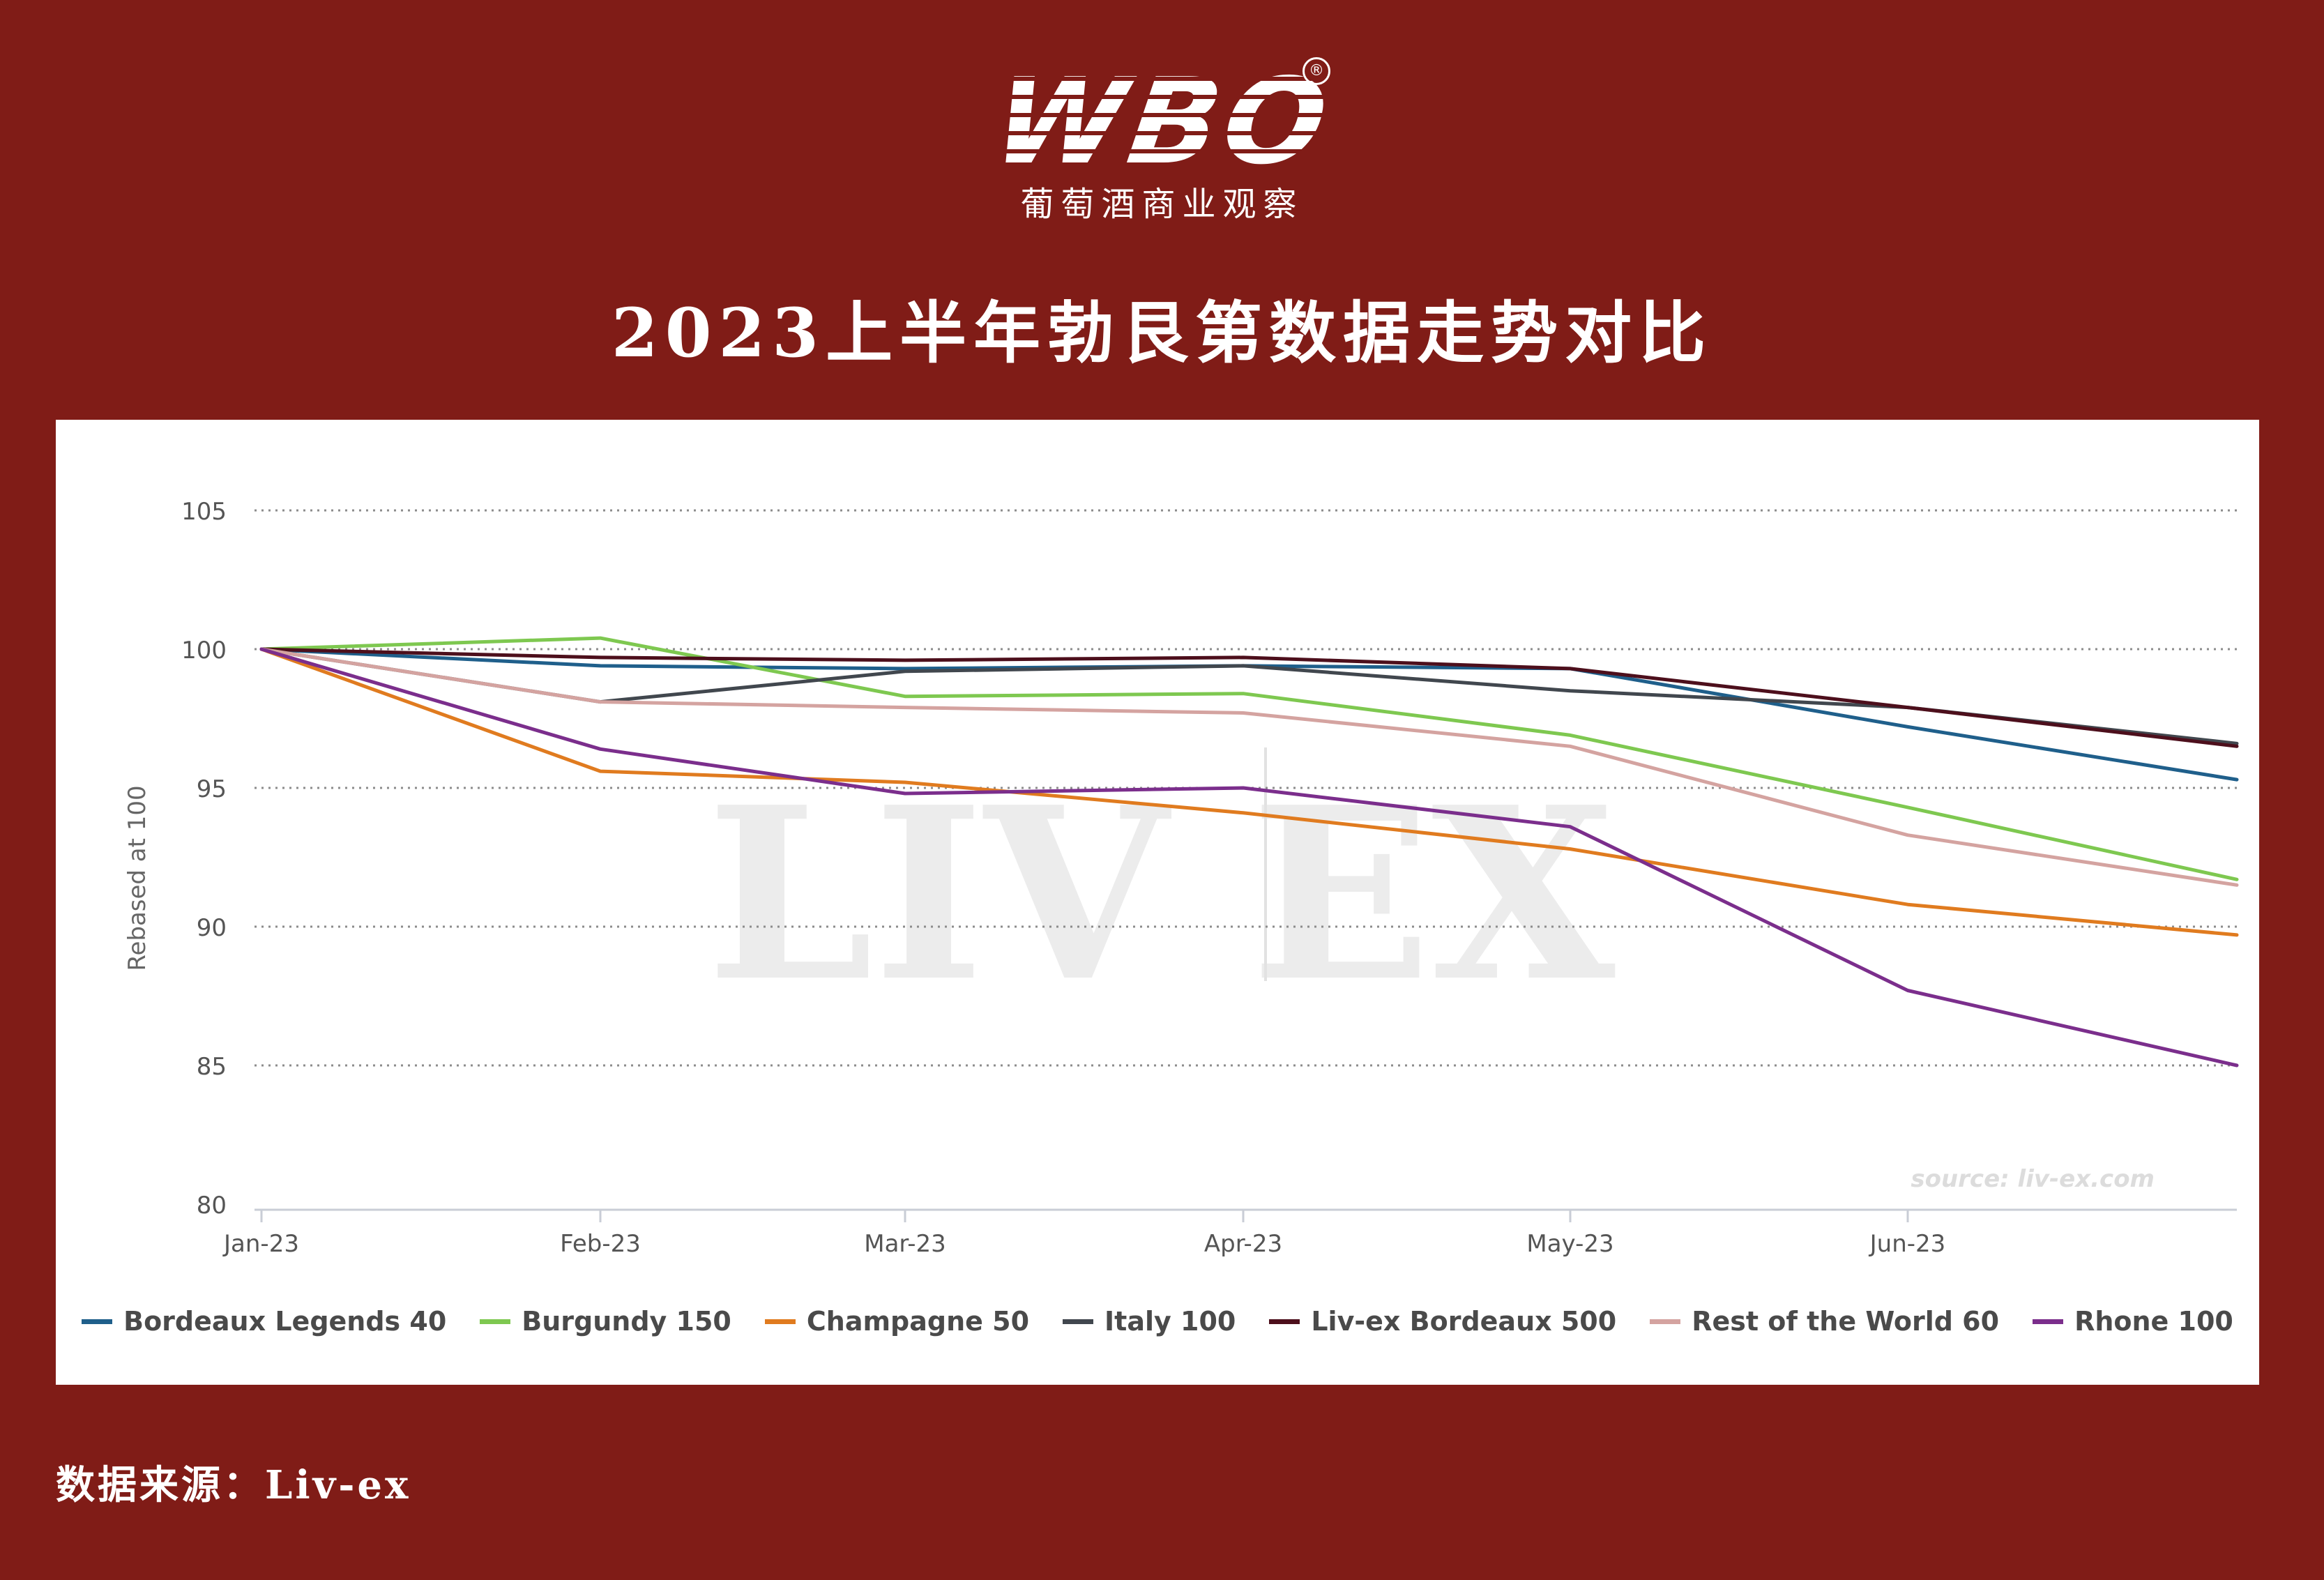  What do you see at coordinates (2033, 1179) in the screenshot?
I see `source-credit: source: liv-ex.com` at bounding box center [2033, 1179].